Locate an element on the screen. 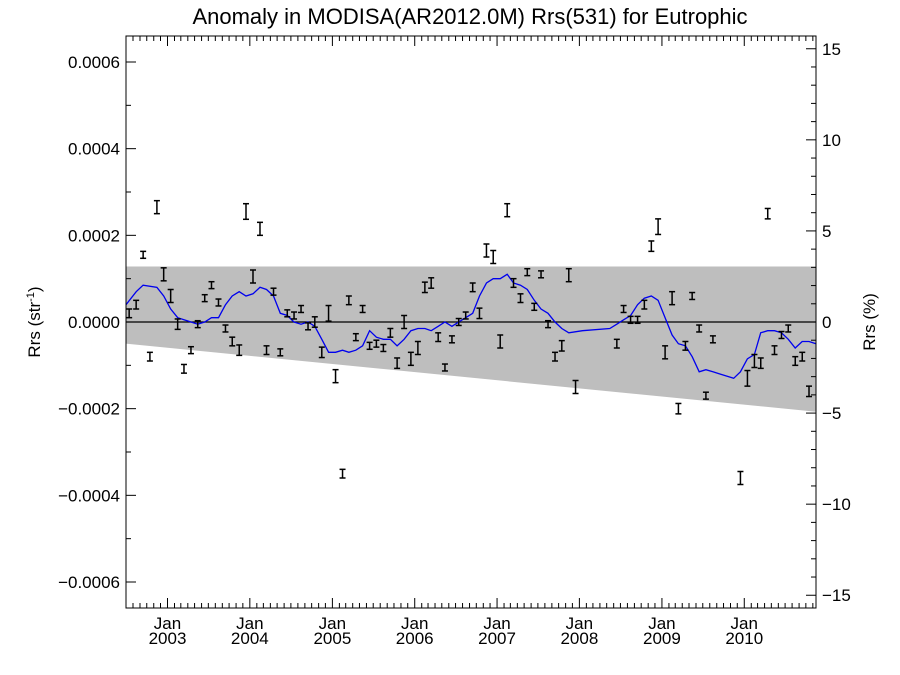 The image size is (900, 675). left-tick-label: 0.0004 is located at coordinates (94, 149).